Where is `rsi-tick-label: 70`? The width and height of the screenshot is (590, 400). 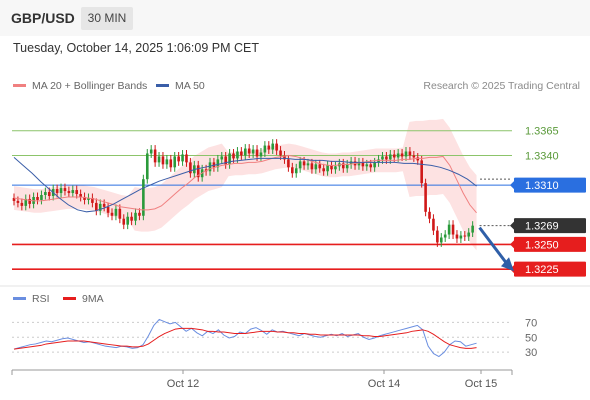 rsi-tick-label: 70 is located at coordinates (531, 323).